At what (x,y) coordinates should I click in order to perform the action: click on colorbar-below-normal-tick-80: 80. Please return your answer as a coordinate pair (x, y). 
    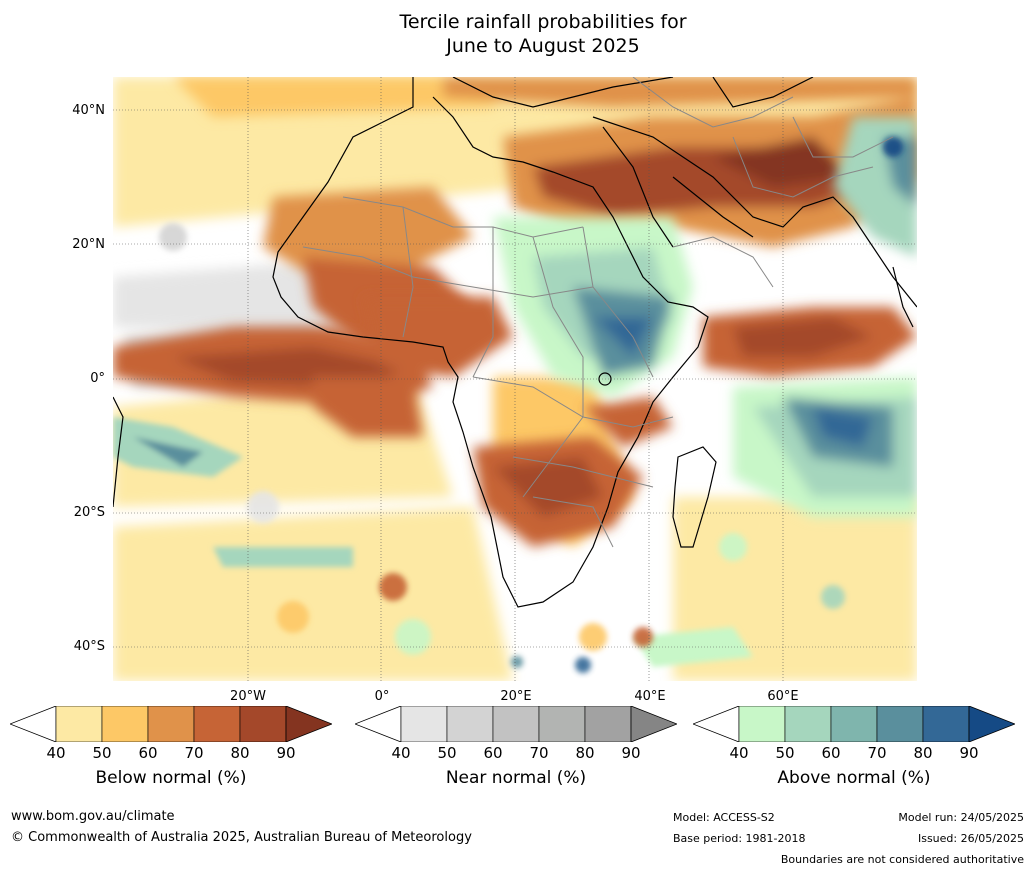
    Looking at the image, I should click on (240, 753).